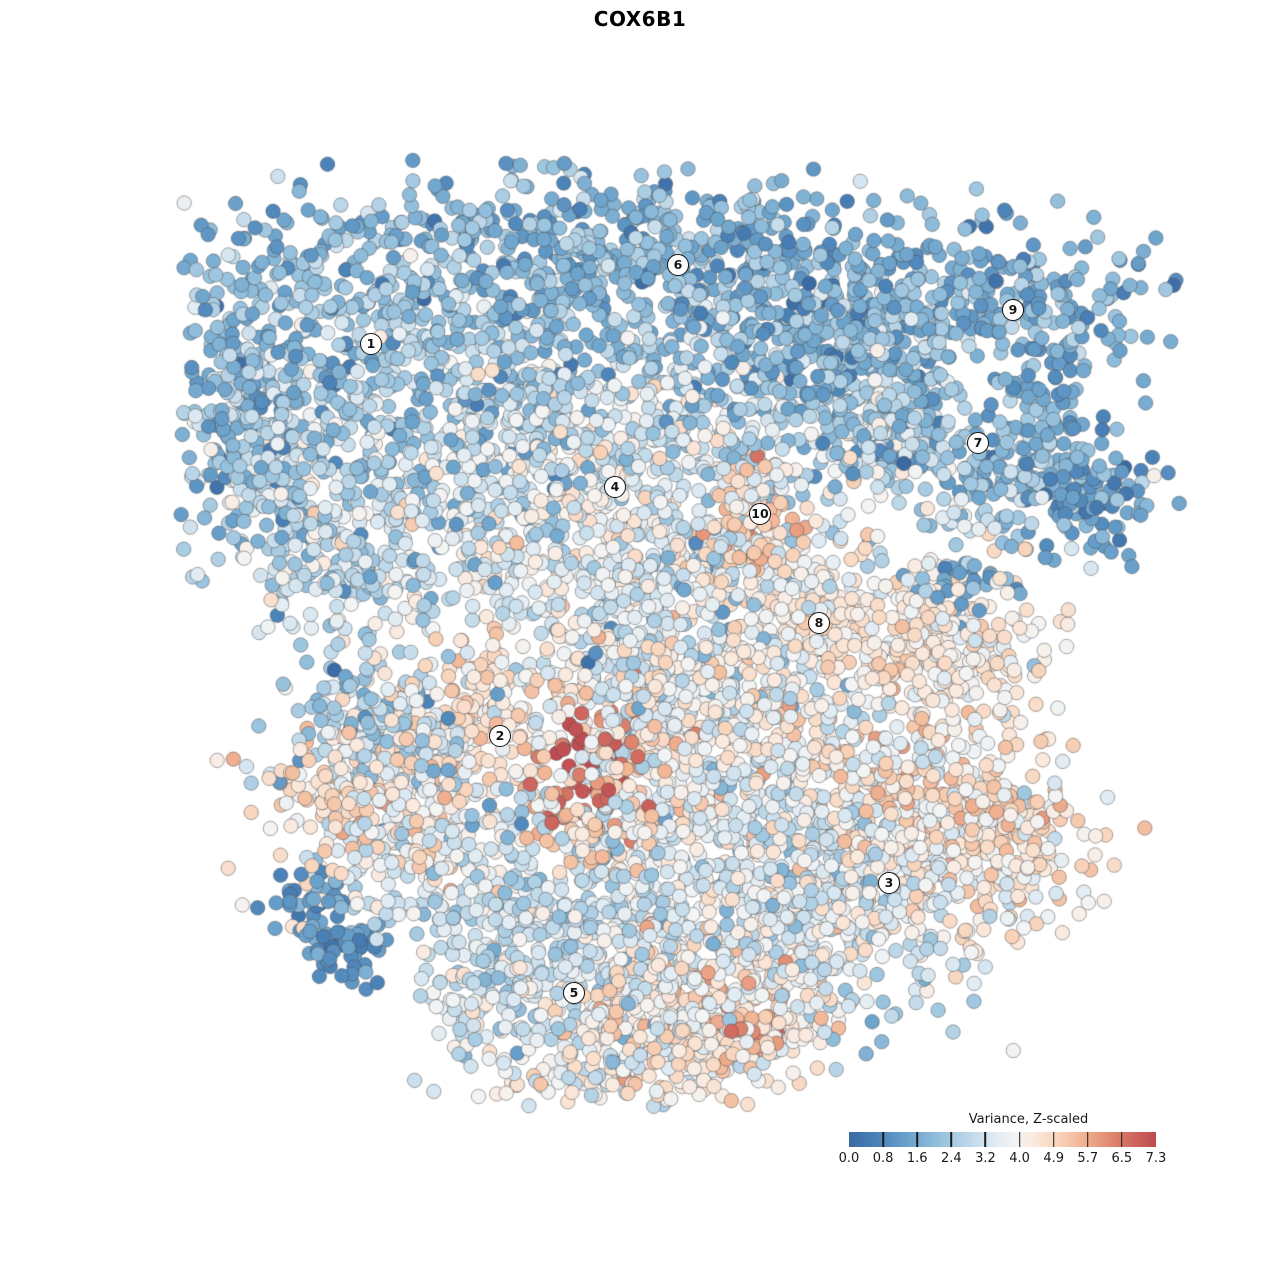  I want to click on colorbar-gradient, so click(1002, 1139).